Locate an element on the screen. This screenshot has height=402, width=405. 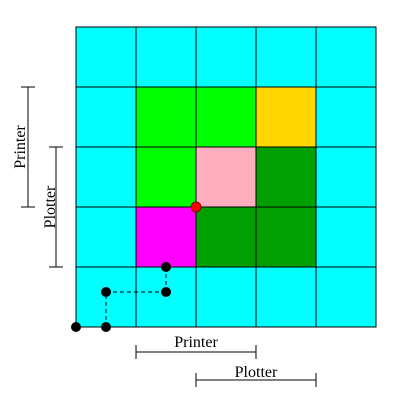
bracket-bottom-second: Plotter is located at coordinates (256, 375).